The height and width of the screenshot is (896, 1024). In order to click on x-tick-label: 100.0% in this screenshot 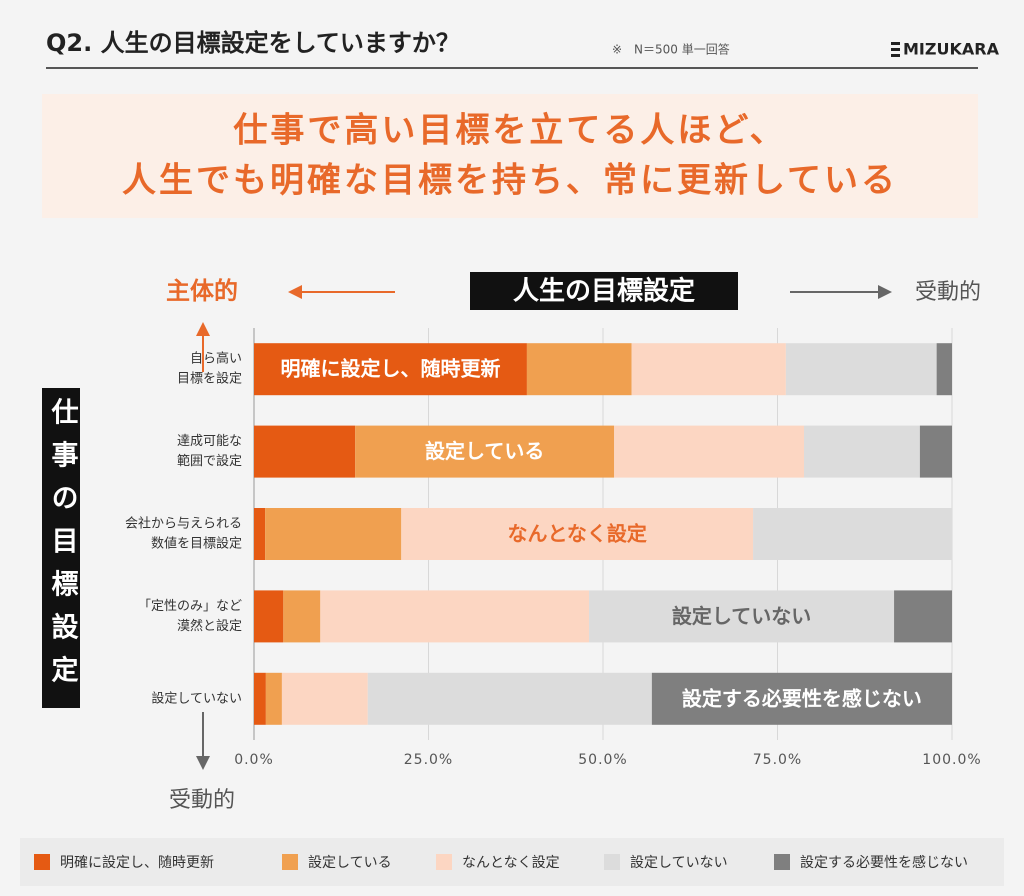, I will do `click(951, 760)`.